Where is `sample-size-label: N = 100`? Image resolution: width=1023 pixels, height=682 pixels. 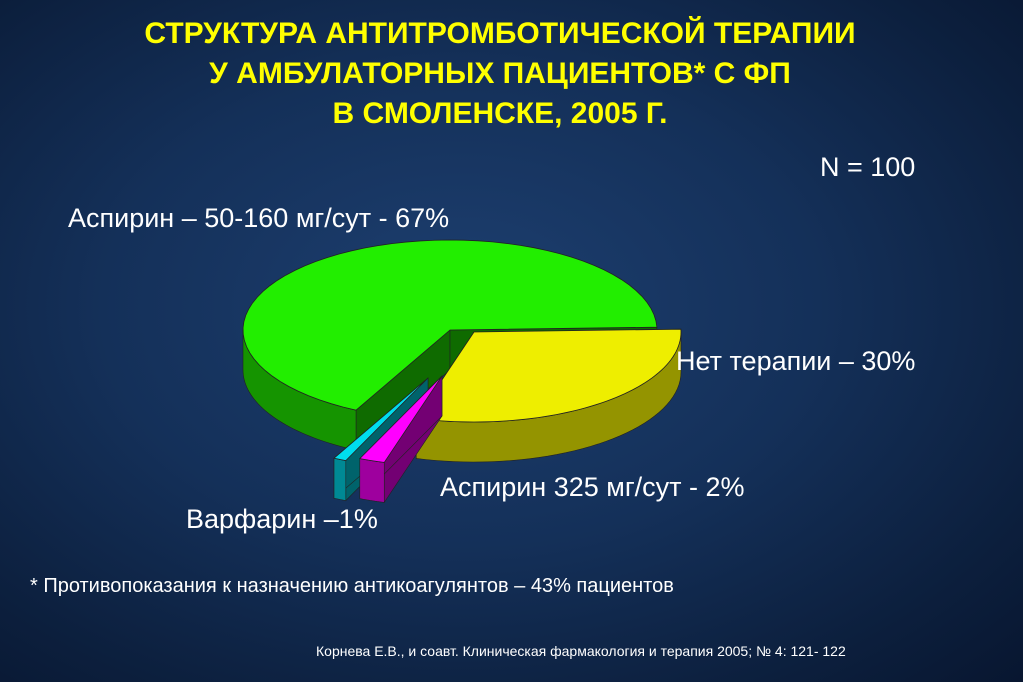
sample-size-label: N = 100 is located at coordinates (868, 167).